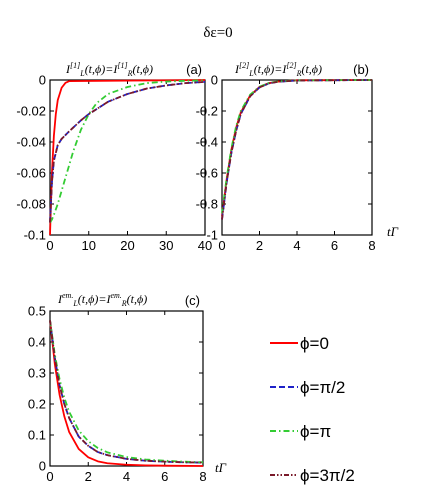 The height and width of the screenshot is (491, 436). I want to click on panel-c-frame, so click(126, 388).